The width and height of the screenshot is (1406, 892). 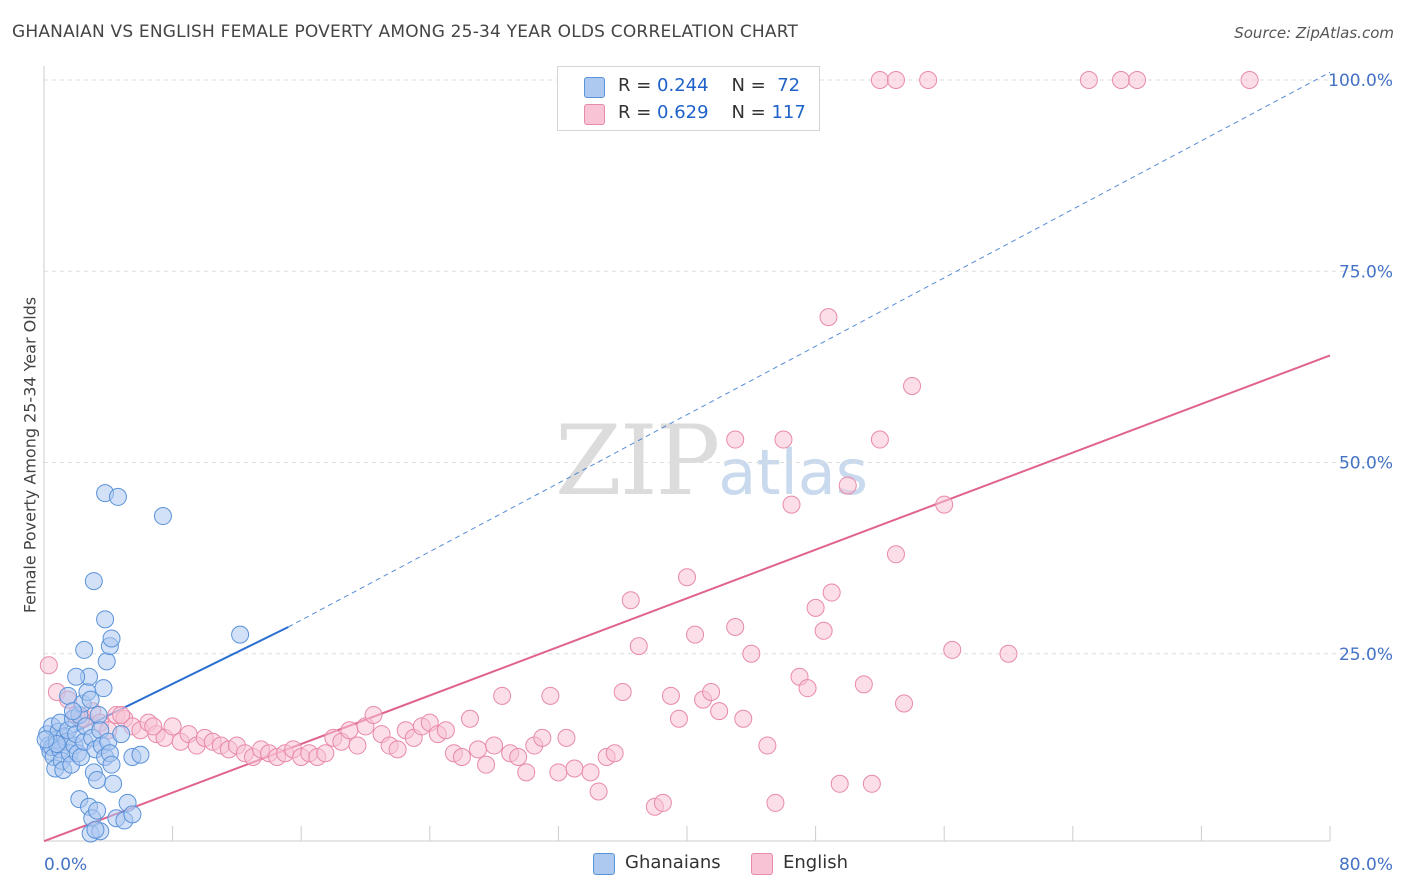 What do you see at coordinates (604, 864) in the screenshot?
I see `ghanaians-swatch` at bounding box center [604, 864].